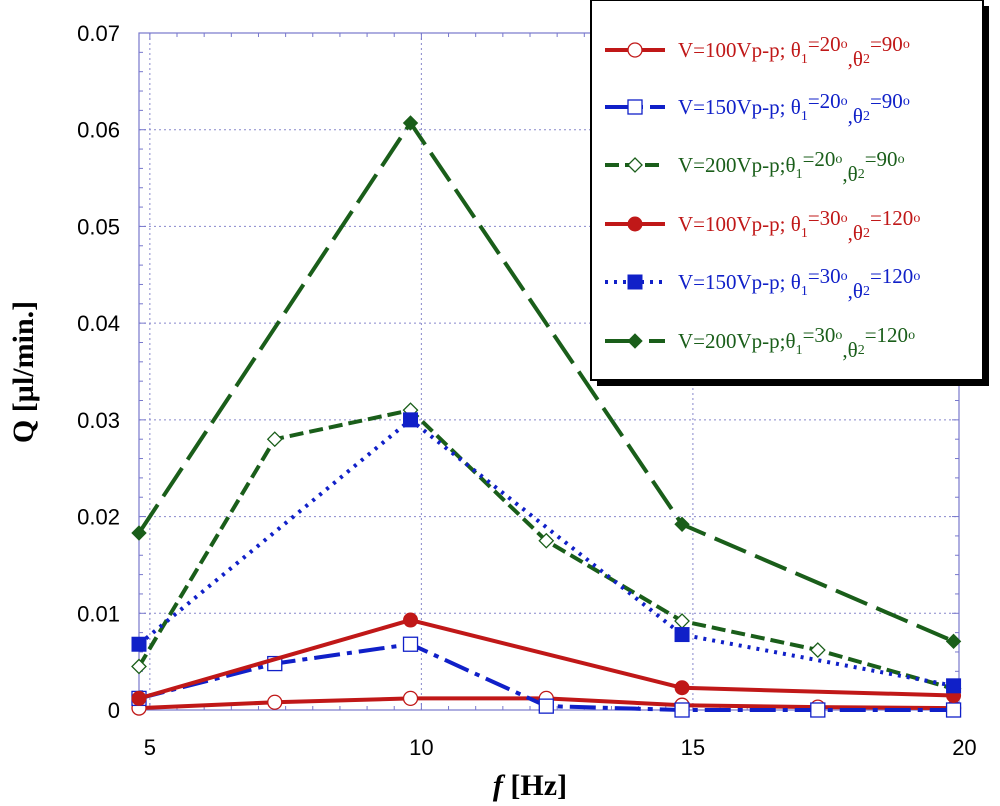 This screenshot has width=1000, height=806. I want to click on legend-item: V=100Vp-p; θ1=30o,θ2=120o, so click(762, 225).